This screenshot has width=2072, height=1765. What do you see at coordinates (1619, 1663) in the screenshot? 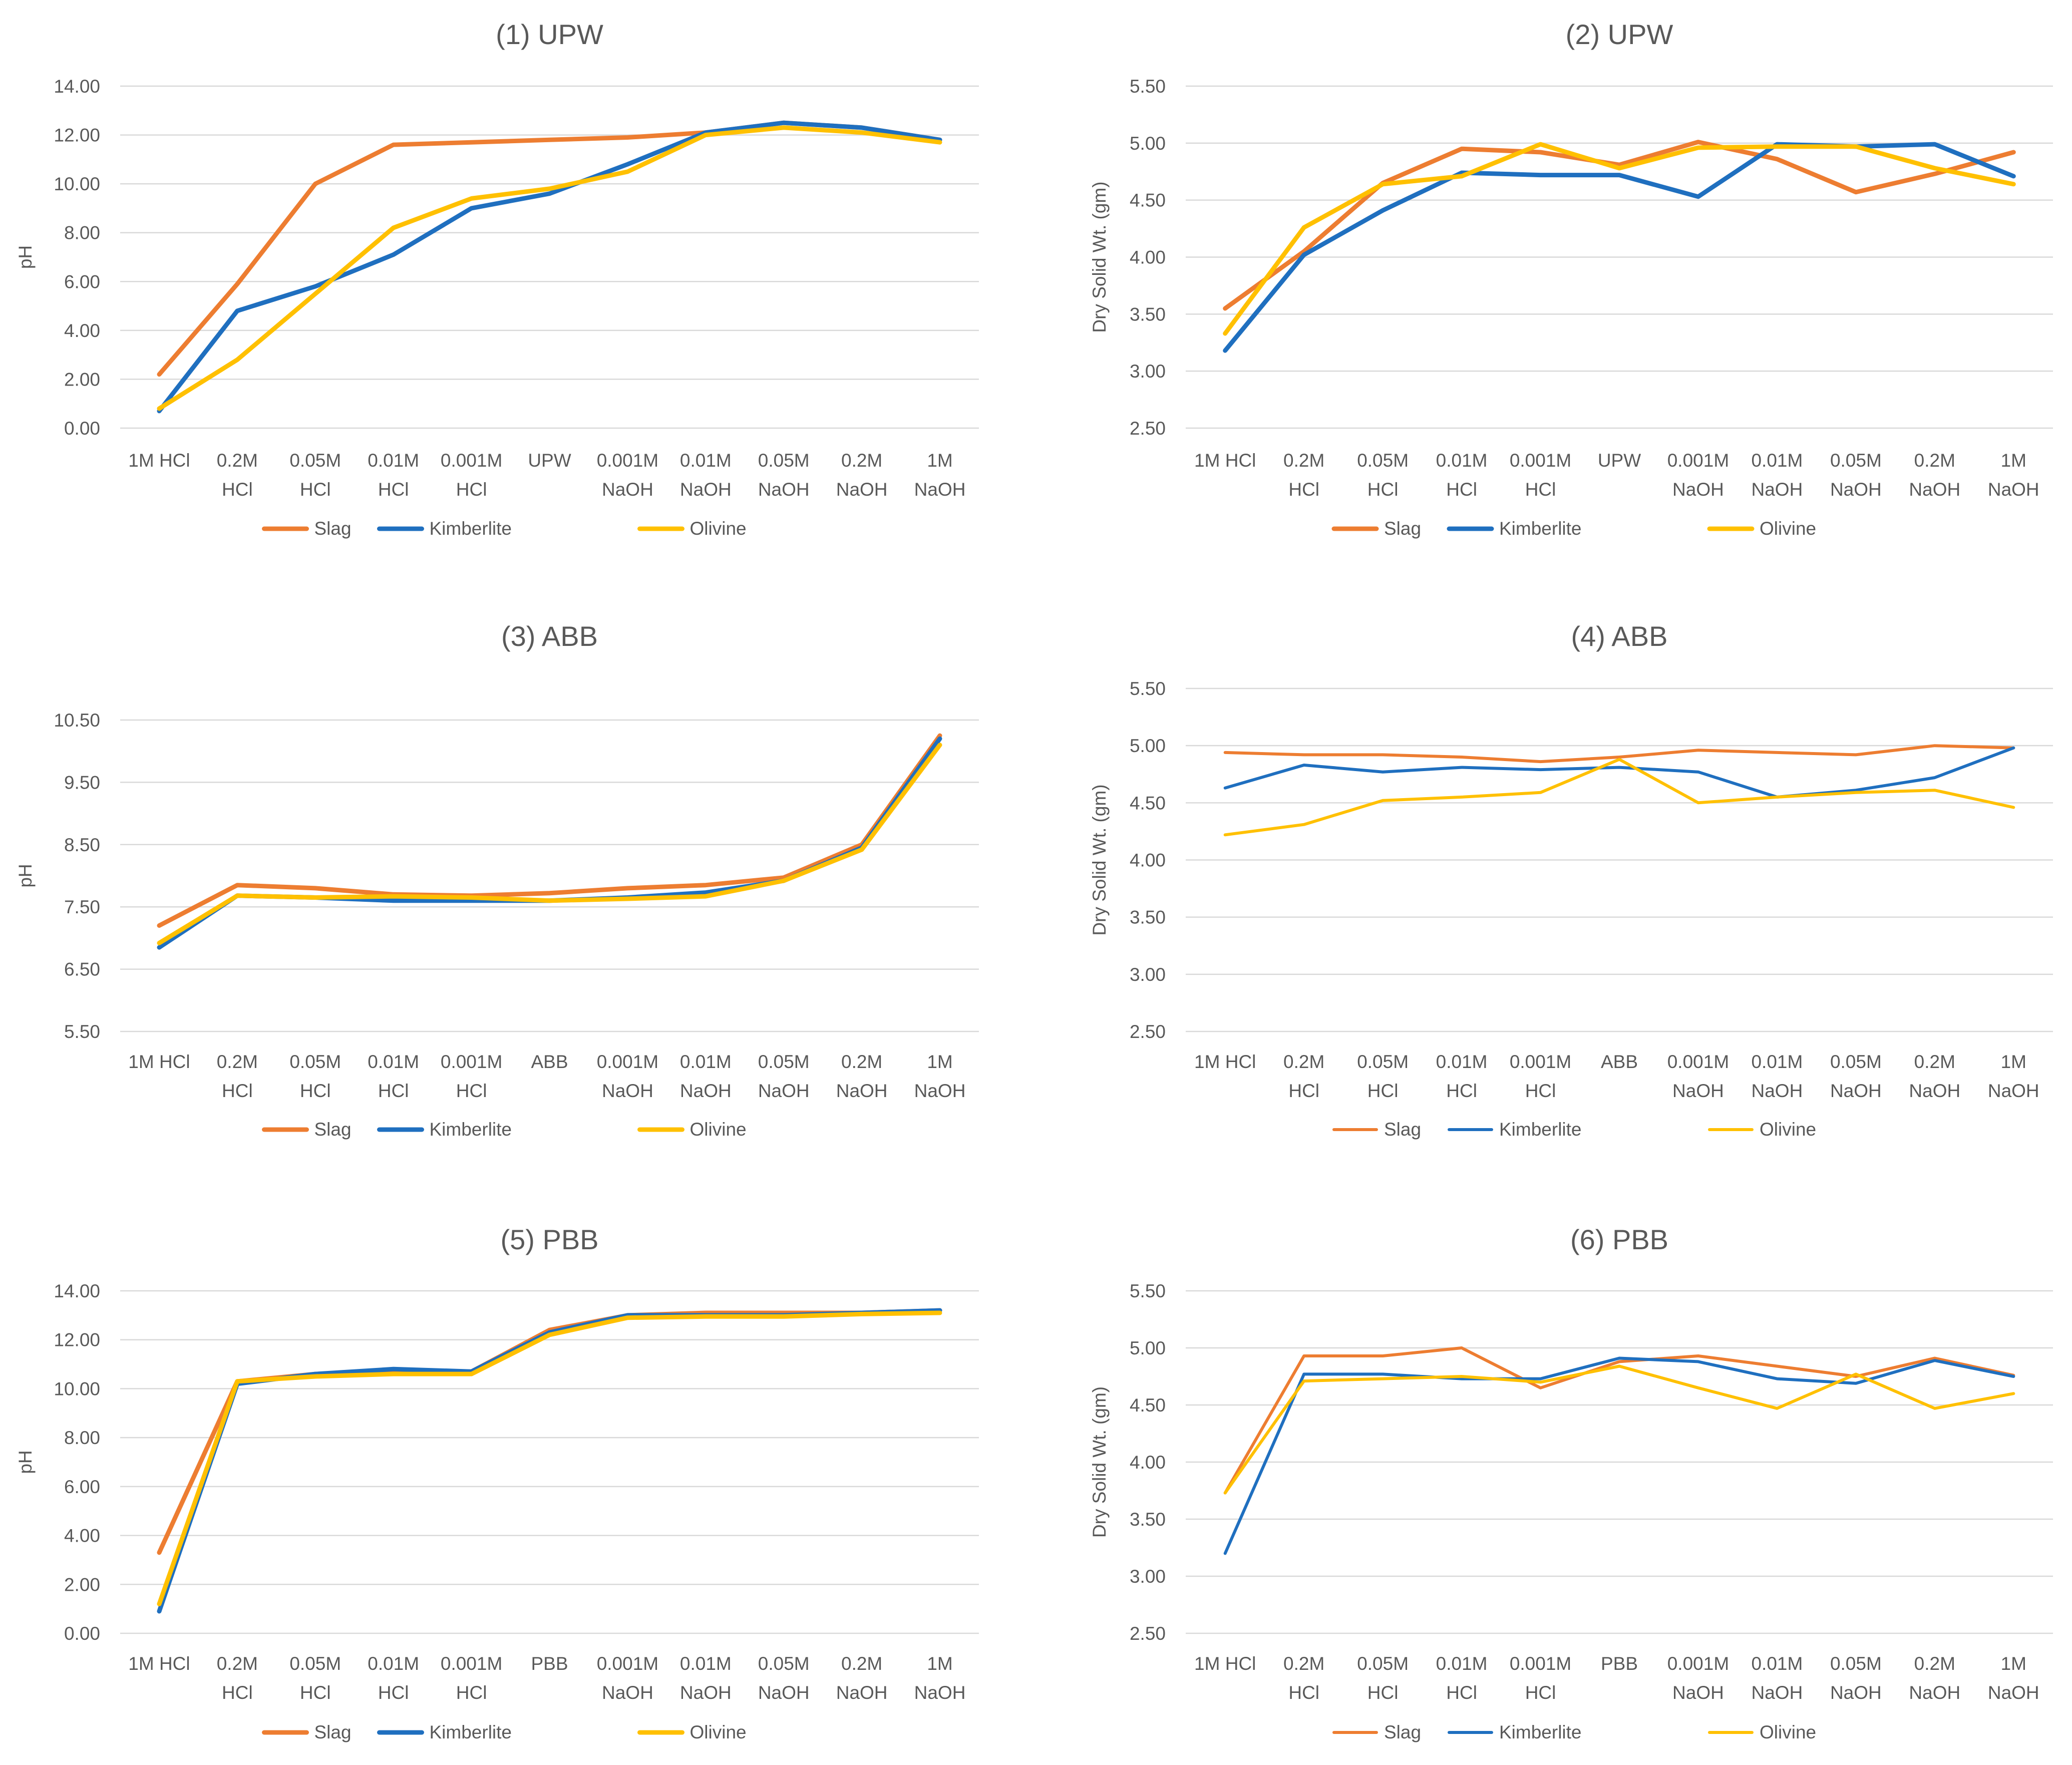
I see `x-tick-label: PBB` at bounding box center [1619, 1663].